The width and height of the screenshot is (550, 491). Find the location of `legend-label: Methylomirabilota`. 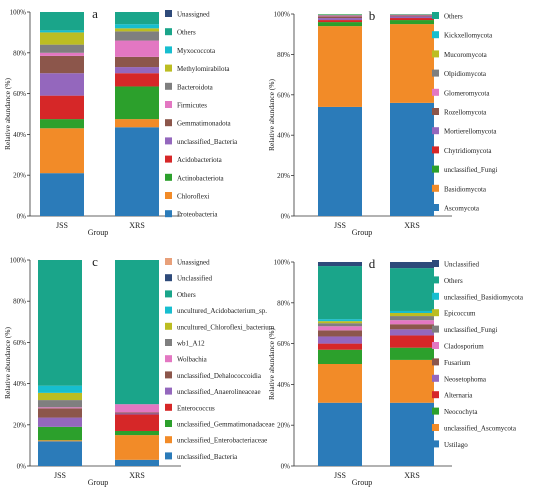

legend-label: Methylomirabilota is located at coordinates (203, 69).